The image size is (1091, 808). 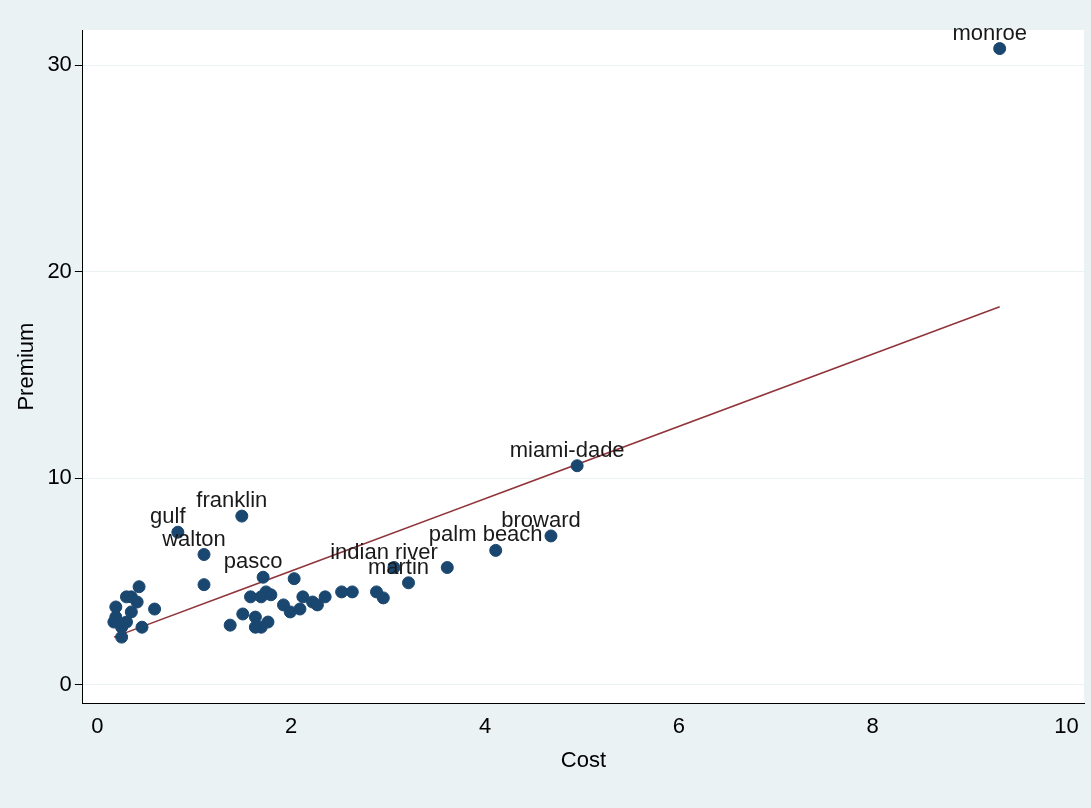 I want to click on annotation: miami-dade, so click(x=567, y=449).